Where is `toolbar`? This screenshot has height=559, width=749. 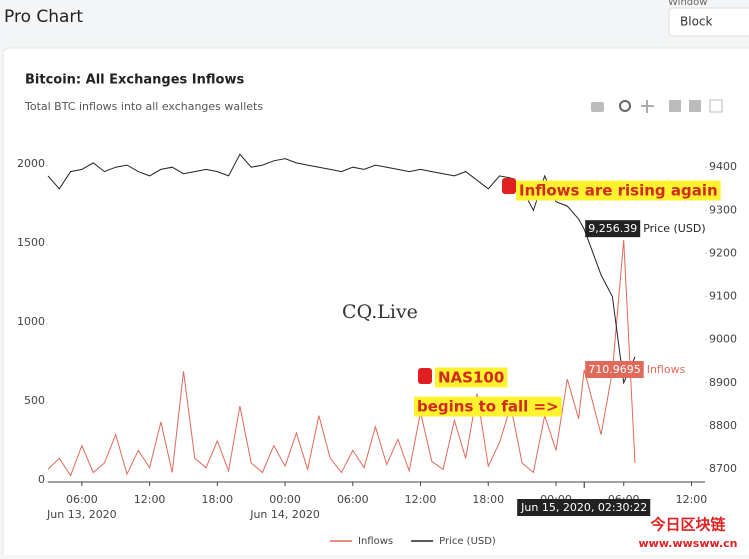 toolbar is located at coordinates (657, 106).